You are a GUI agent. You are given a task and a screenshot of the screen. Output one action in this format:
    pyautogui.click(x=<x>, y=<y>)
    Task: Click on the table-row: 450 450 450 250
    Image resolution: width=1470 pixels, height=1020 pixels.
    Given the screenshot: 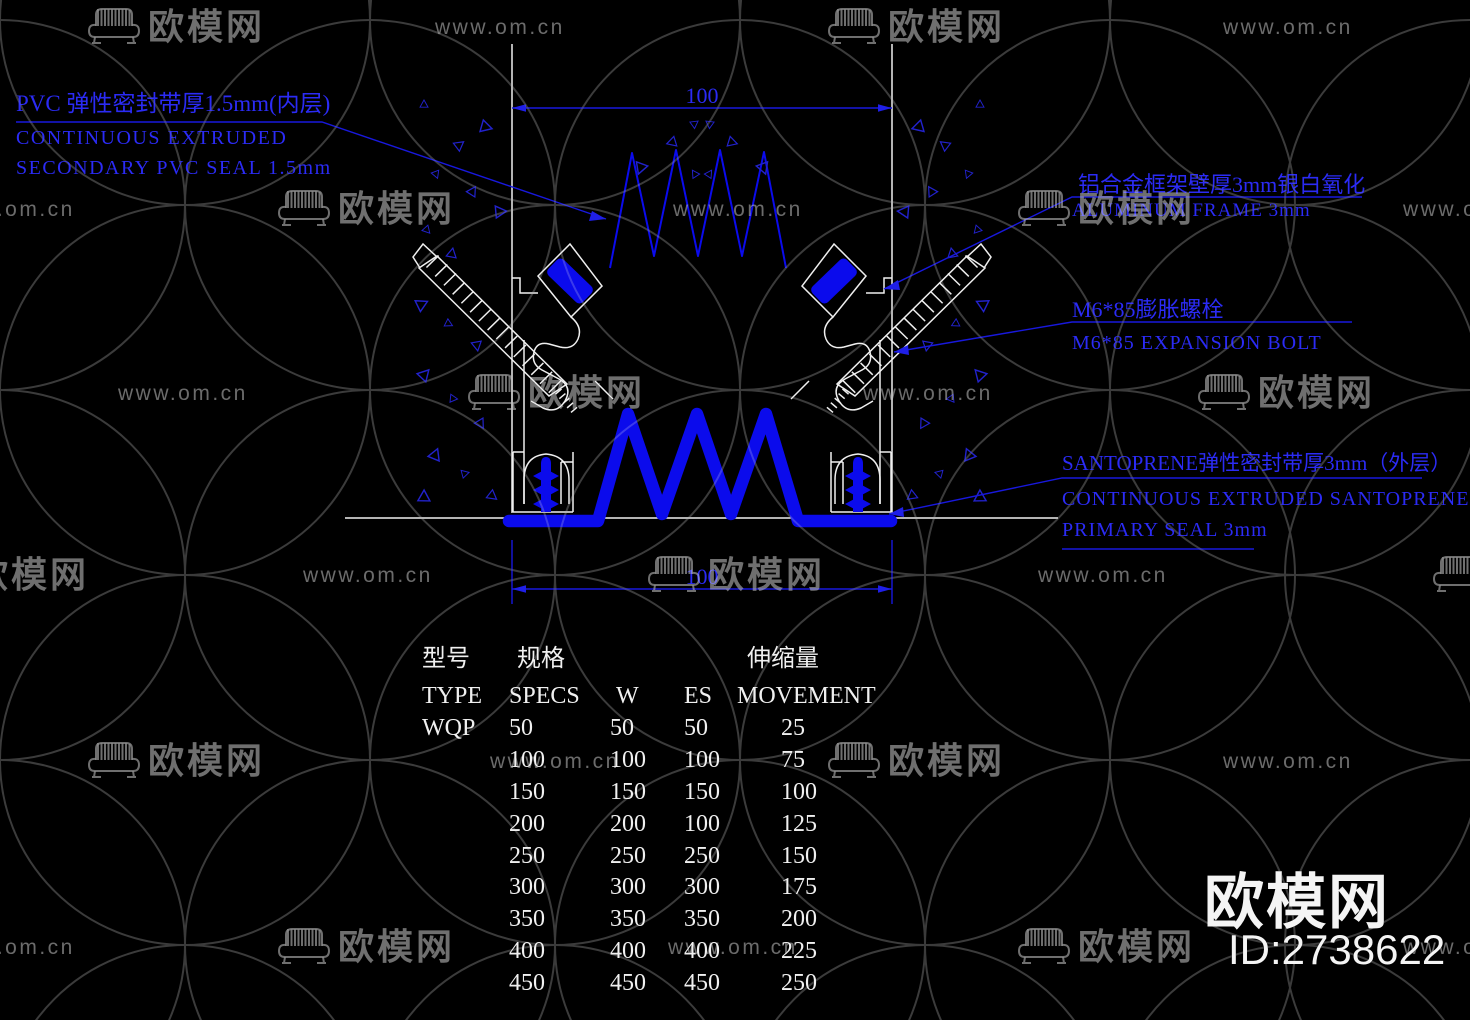 What is the action you would take?
    pyautogui.click(x=652, y=983)
    